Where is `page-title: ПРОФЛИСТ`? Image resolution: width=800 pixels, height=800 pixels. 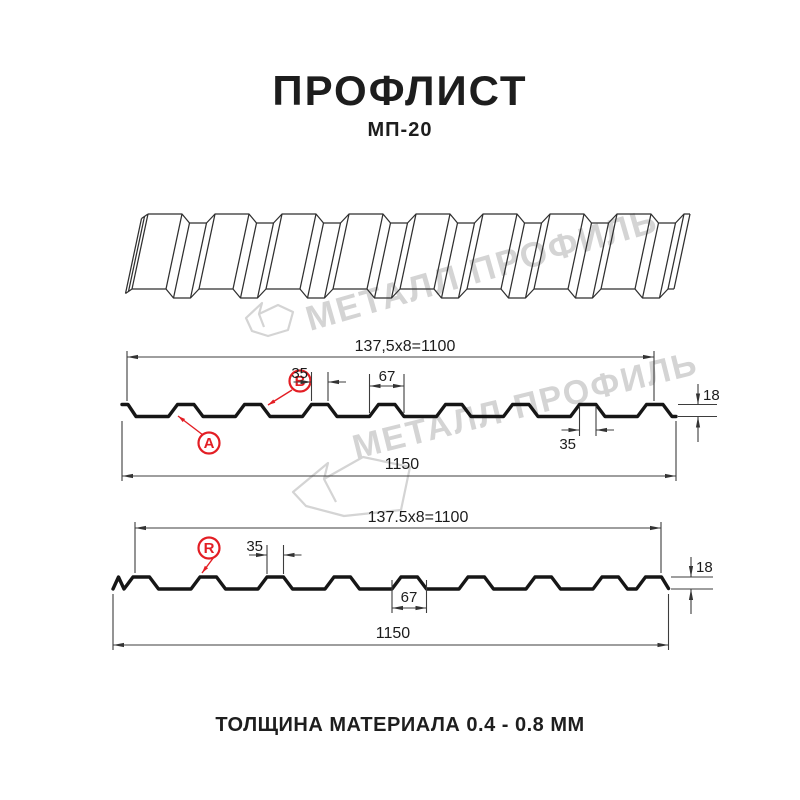
page-title: ПРОФЛИСТ is located at coordinates (399, 90).